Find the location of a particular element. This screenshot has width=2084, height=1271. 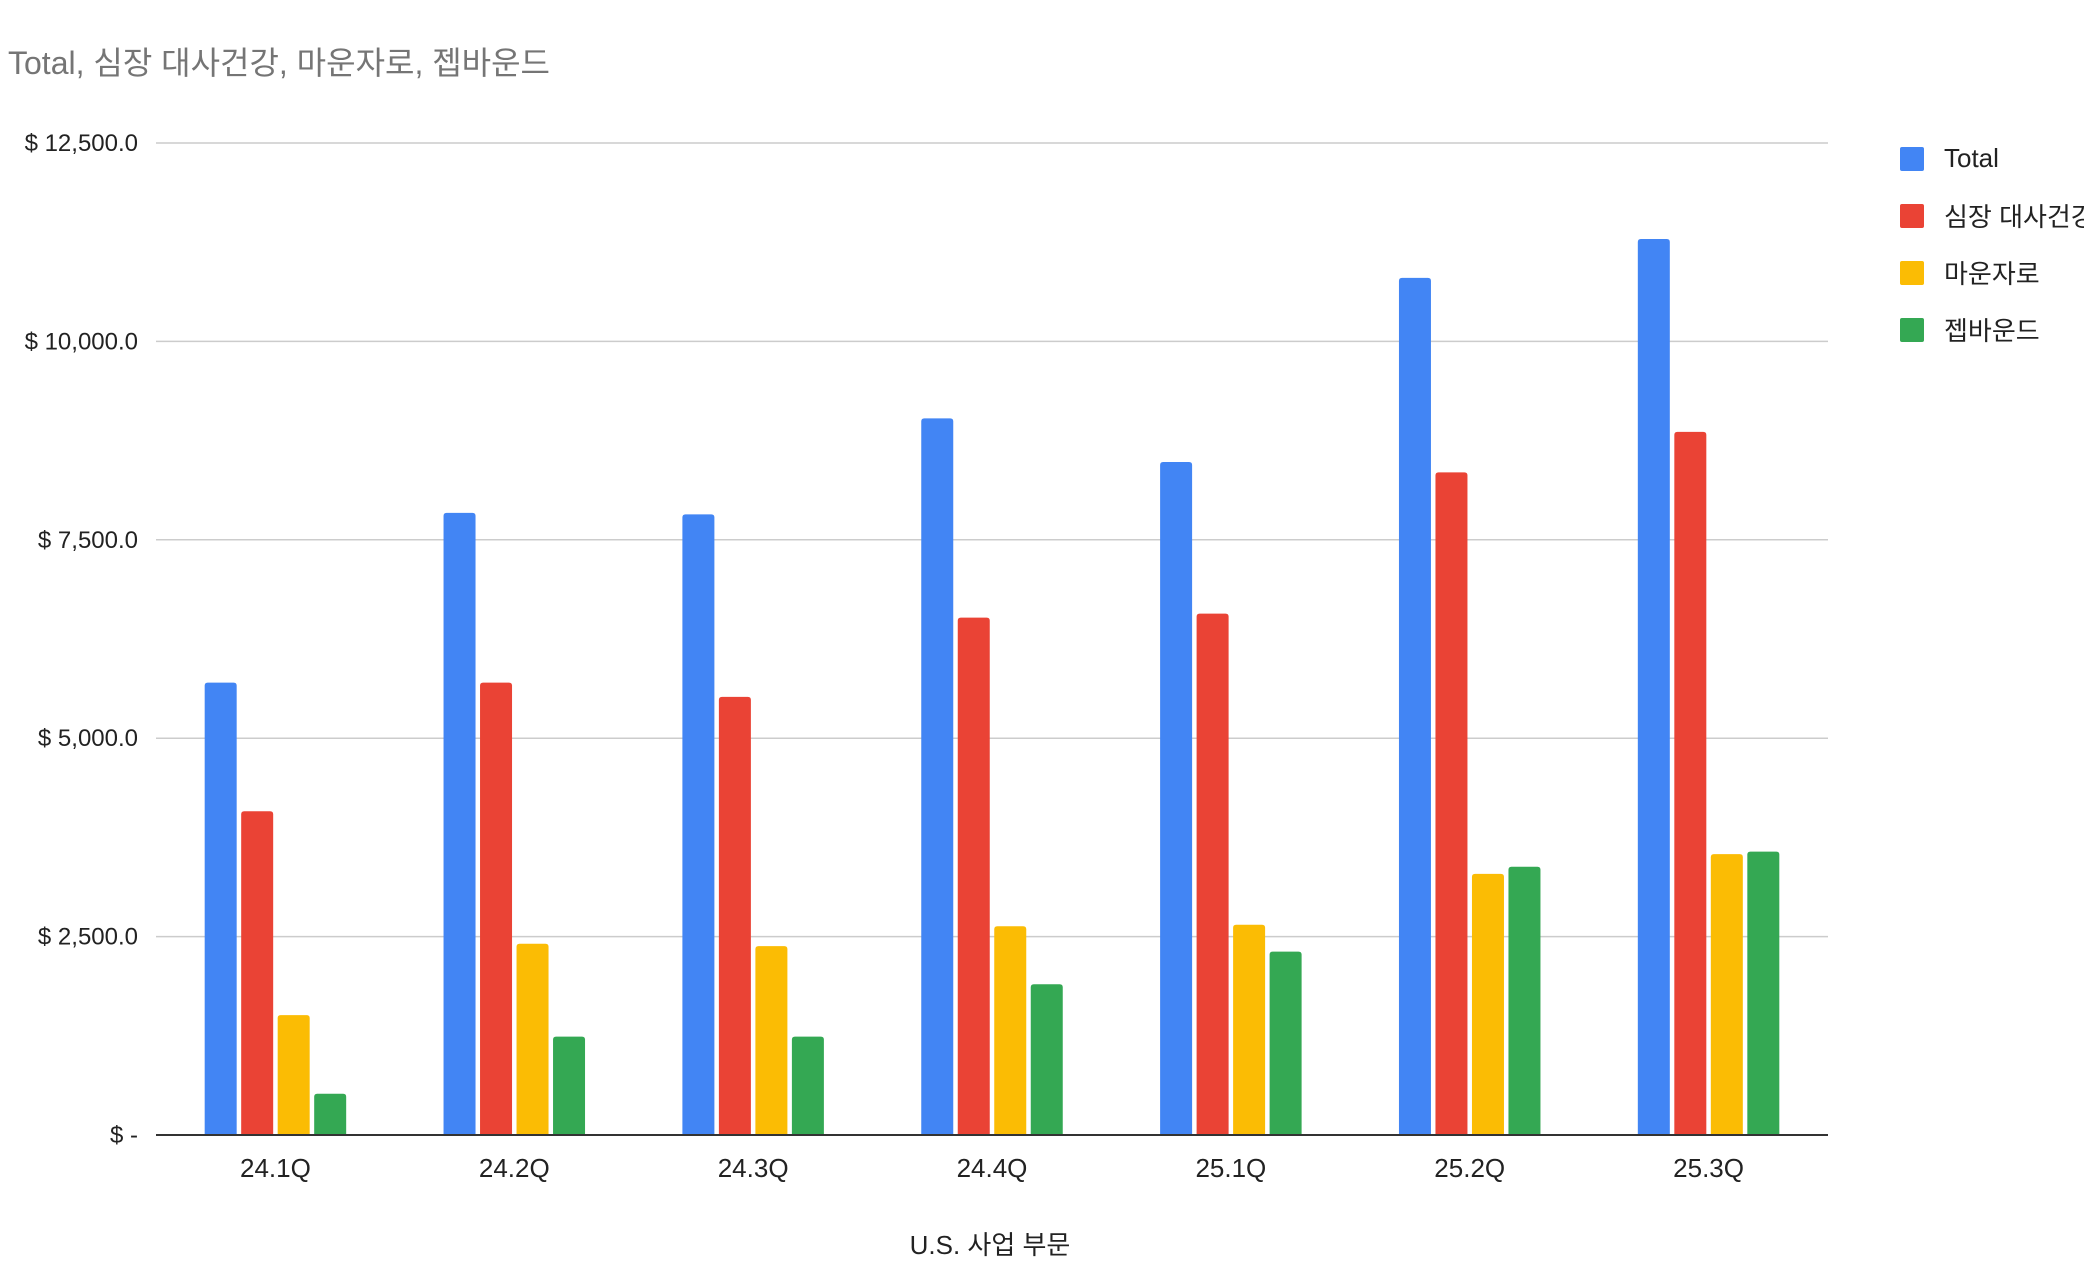

legend-item: 젭바운드 is located at coordinates (1992, 329).